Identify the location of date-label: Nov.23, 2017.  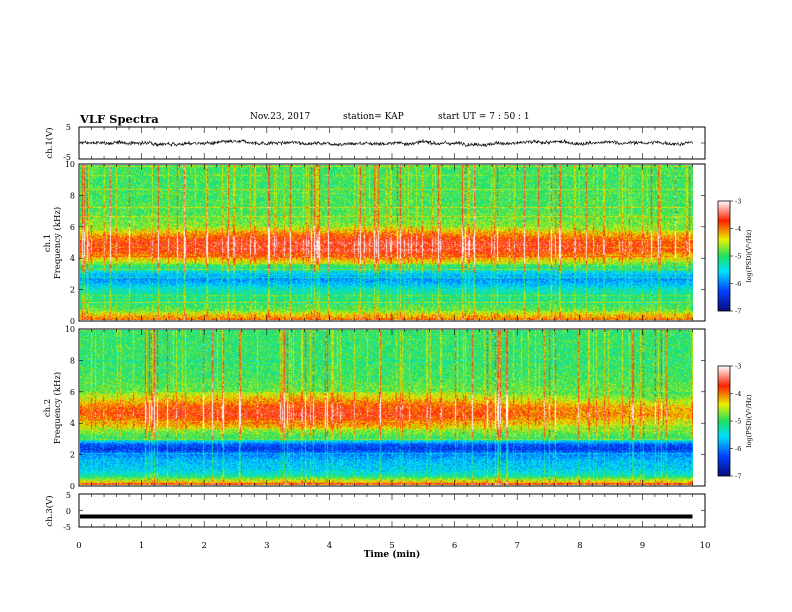
(280, 117).